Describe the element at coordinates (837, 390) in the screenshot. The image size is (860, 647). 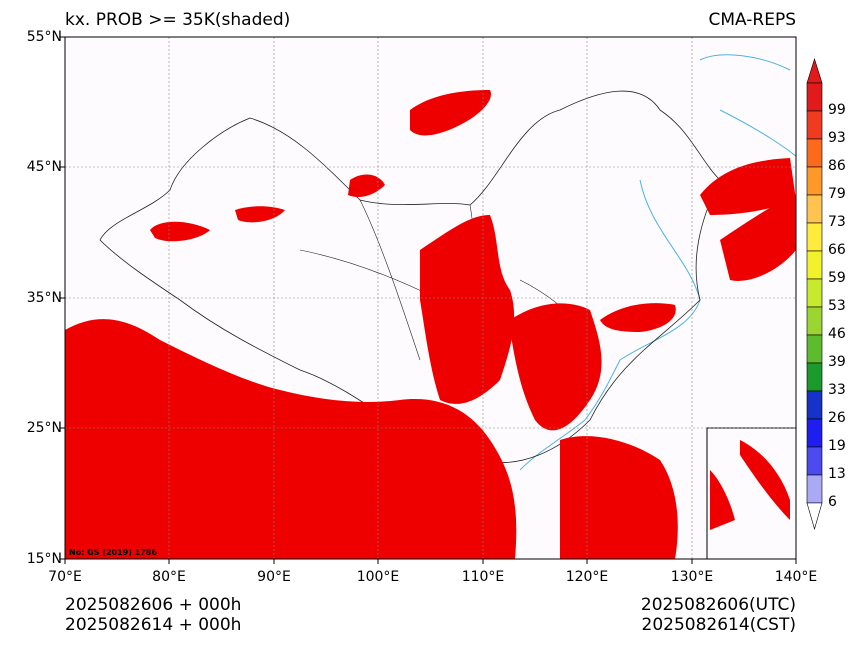
I see `colorbar-tick-label: 33` at that location.